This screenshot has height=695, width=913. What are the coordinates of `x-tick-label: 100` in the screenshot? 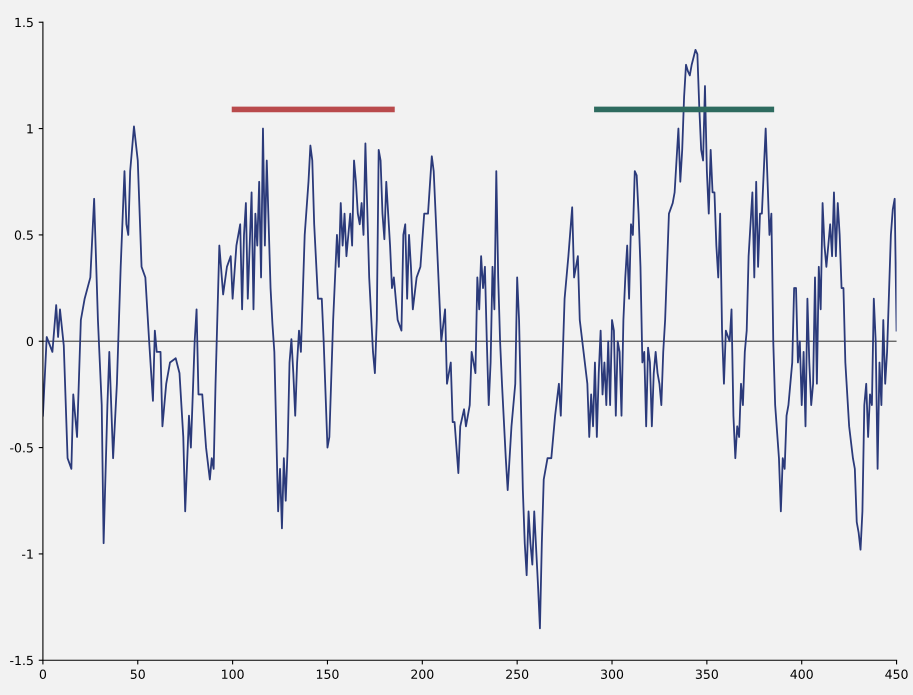 It's located at (233, 674).